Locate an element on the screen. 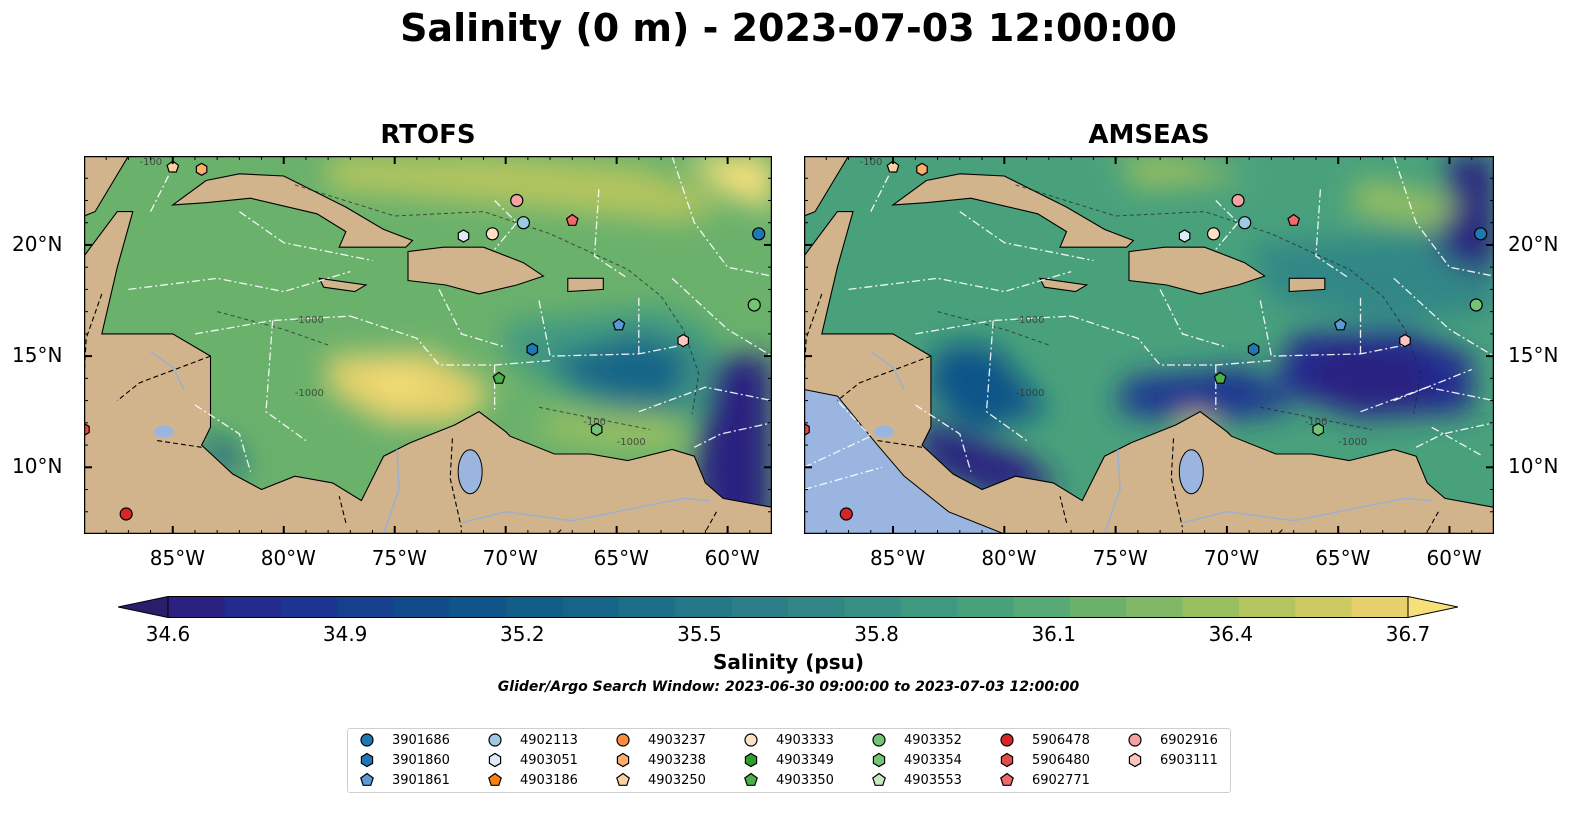 The height and width of the screenshot is (827, 1577). legend-label: 4902113 is located at coordinates (549, 740).